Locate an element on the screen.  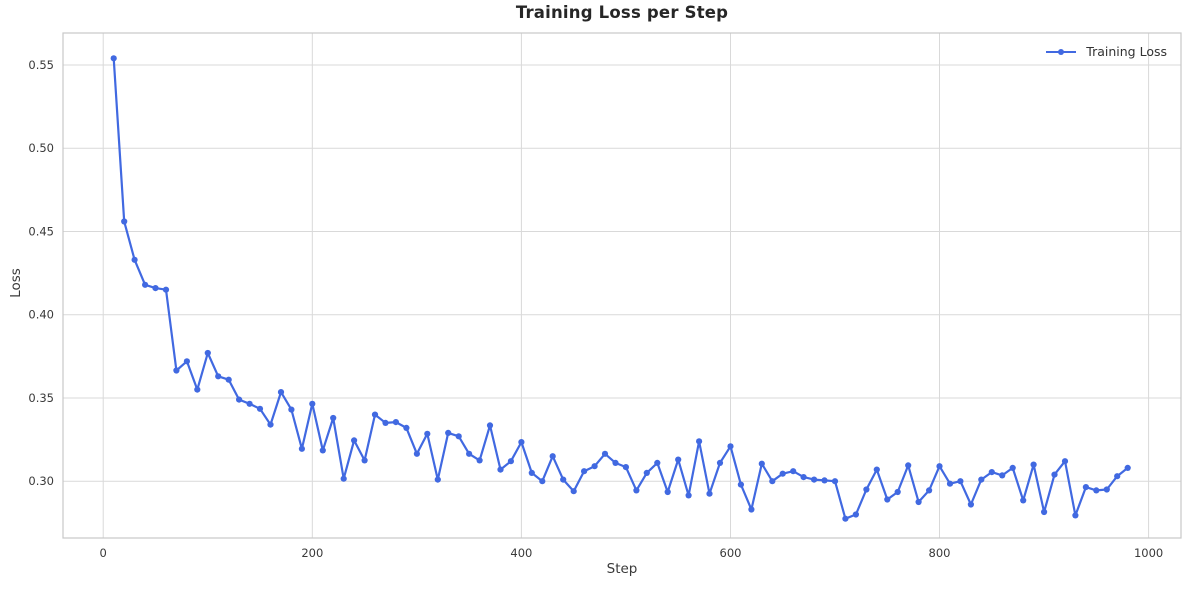
legend-label: Training Loss is located at coordinates (1126, 51).